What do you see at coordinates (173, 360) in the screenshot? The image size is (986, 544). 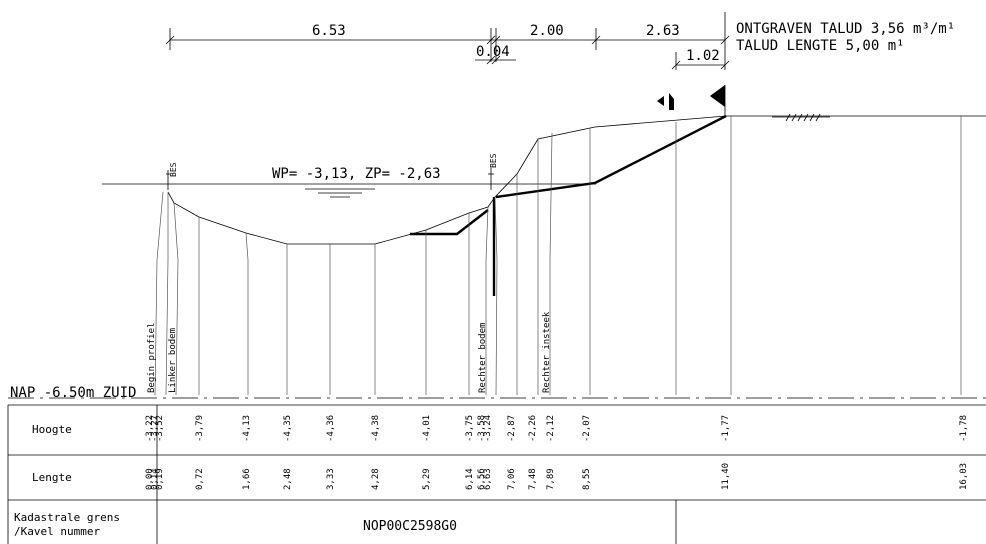 I see `point-label-left-bed: Linker bodem` at bounding box center [173, 360].